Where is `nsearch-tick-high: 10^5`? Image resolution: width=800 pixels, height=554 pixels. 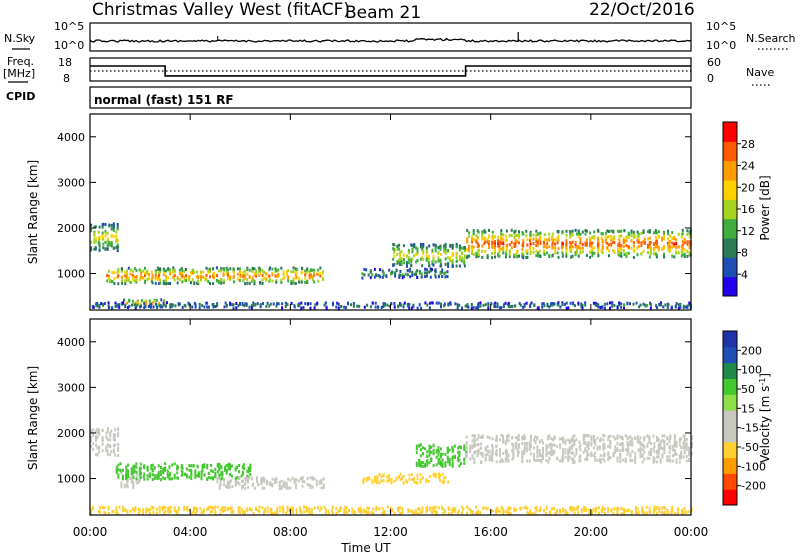 nsearch-tick-high: 10^5 is located at coordinates (721, 26).